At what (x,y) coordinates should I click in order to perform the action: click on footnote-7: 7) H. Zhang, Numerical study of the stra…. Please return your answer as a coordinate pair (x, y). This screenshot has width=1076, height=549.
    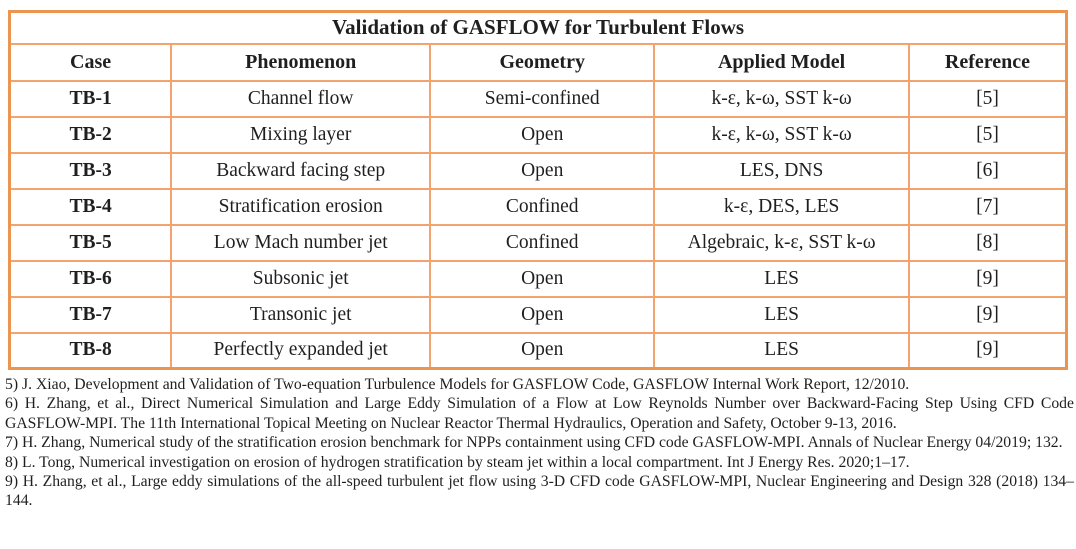
    Looking at the image, I should click on (534, 443).